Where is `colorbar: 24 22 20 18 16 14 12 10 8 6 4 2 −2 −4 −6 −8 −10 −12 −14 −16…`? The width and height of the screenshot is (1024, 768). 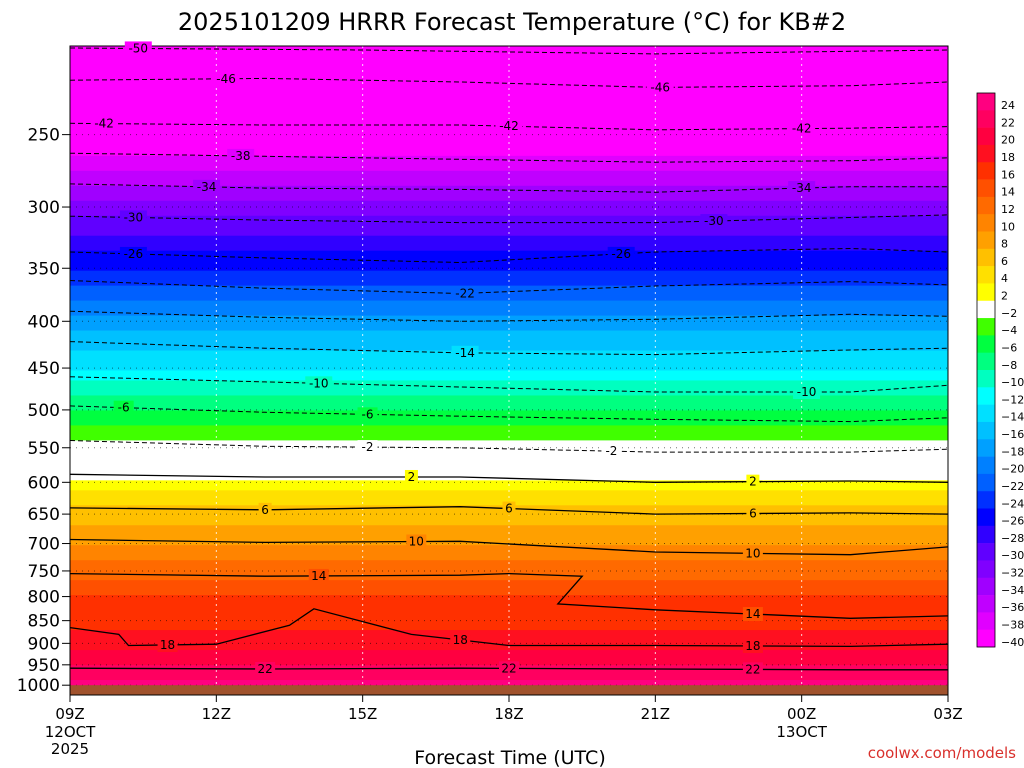 colorbar: 24 22 20 18 16 14 12 10 8 6 4 2 −2 −4 −6 −8 −10 −12 −14 −16… is located at coordinates (1000, 370).